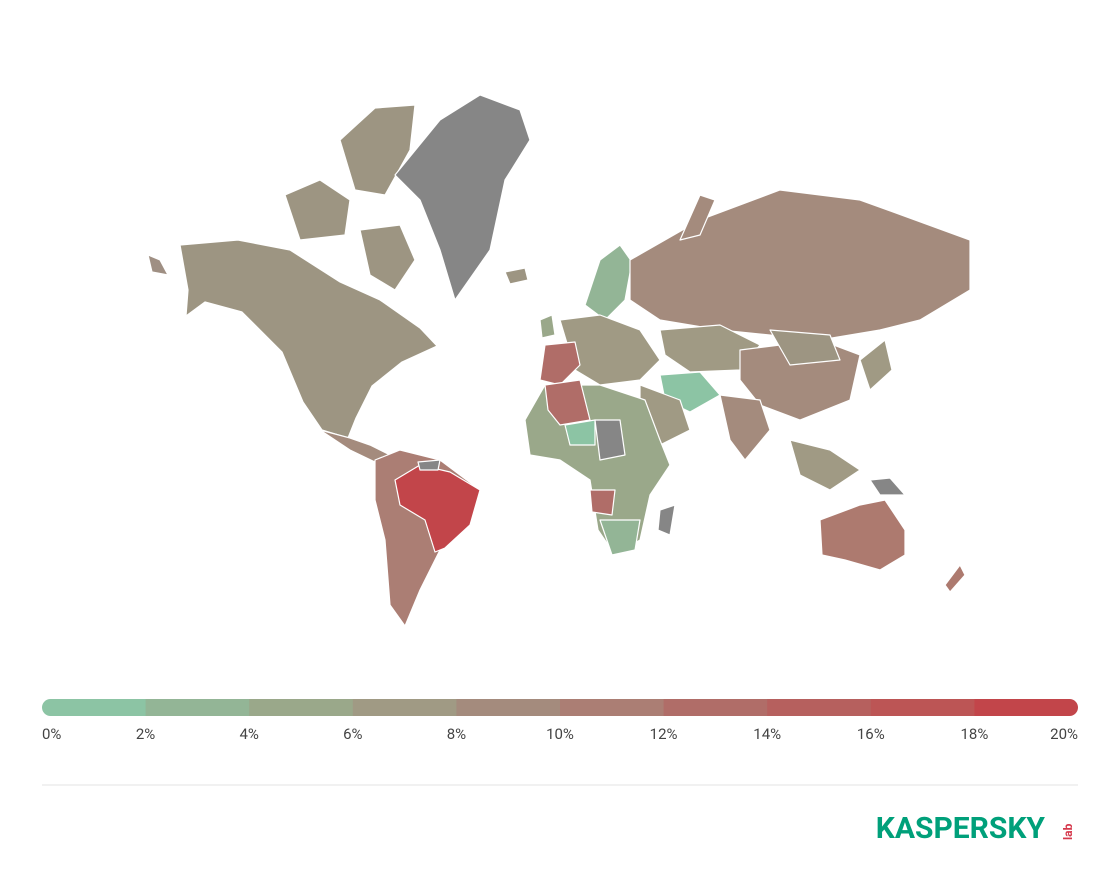 The height and width of the screenshot is (877, 1120). I want to click on logo-suffix: lab, so click(1068, 831).